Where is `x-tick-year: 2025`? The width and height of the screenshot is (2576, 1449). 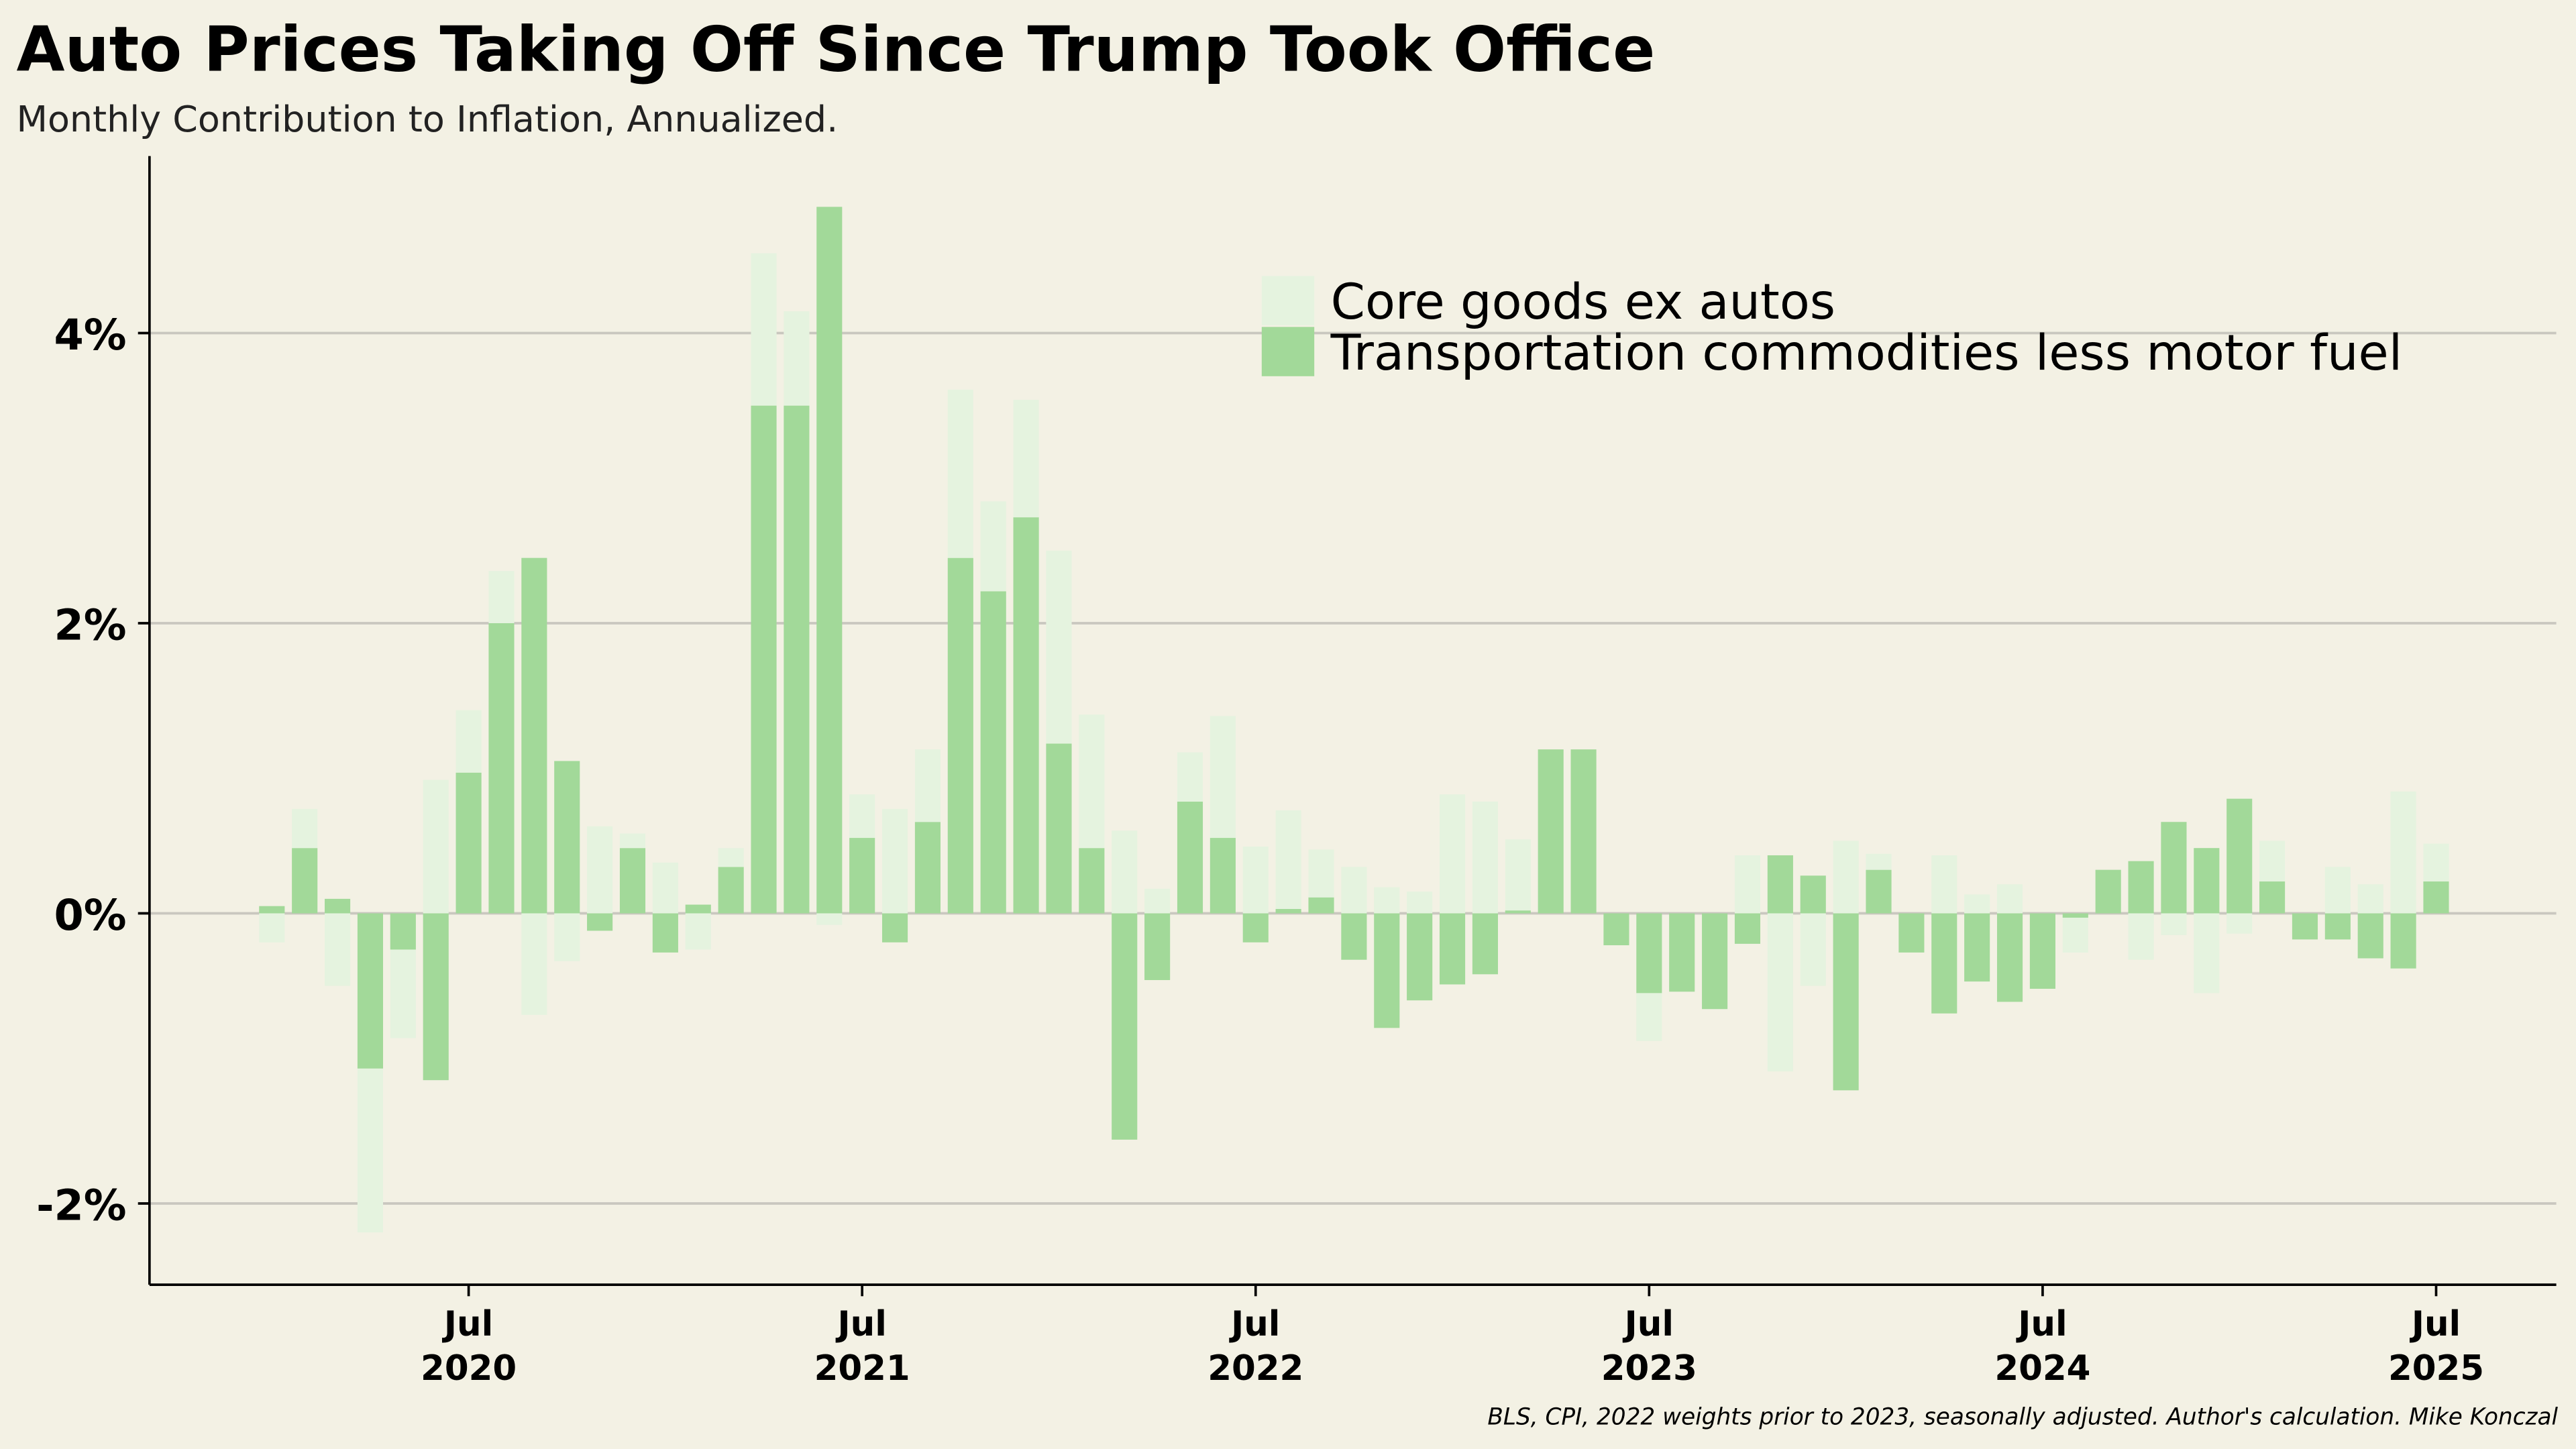 x-tick-year: 2025 is located at coordinates (2436, 1368).